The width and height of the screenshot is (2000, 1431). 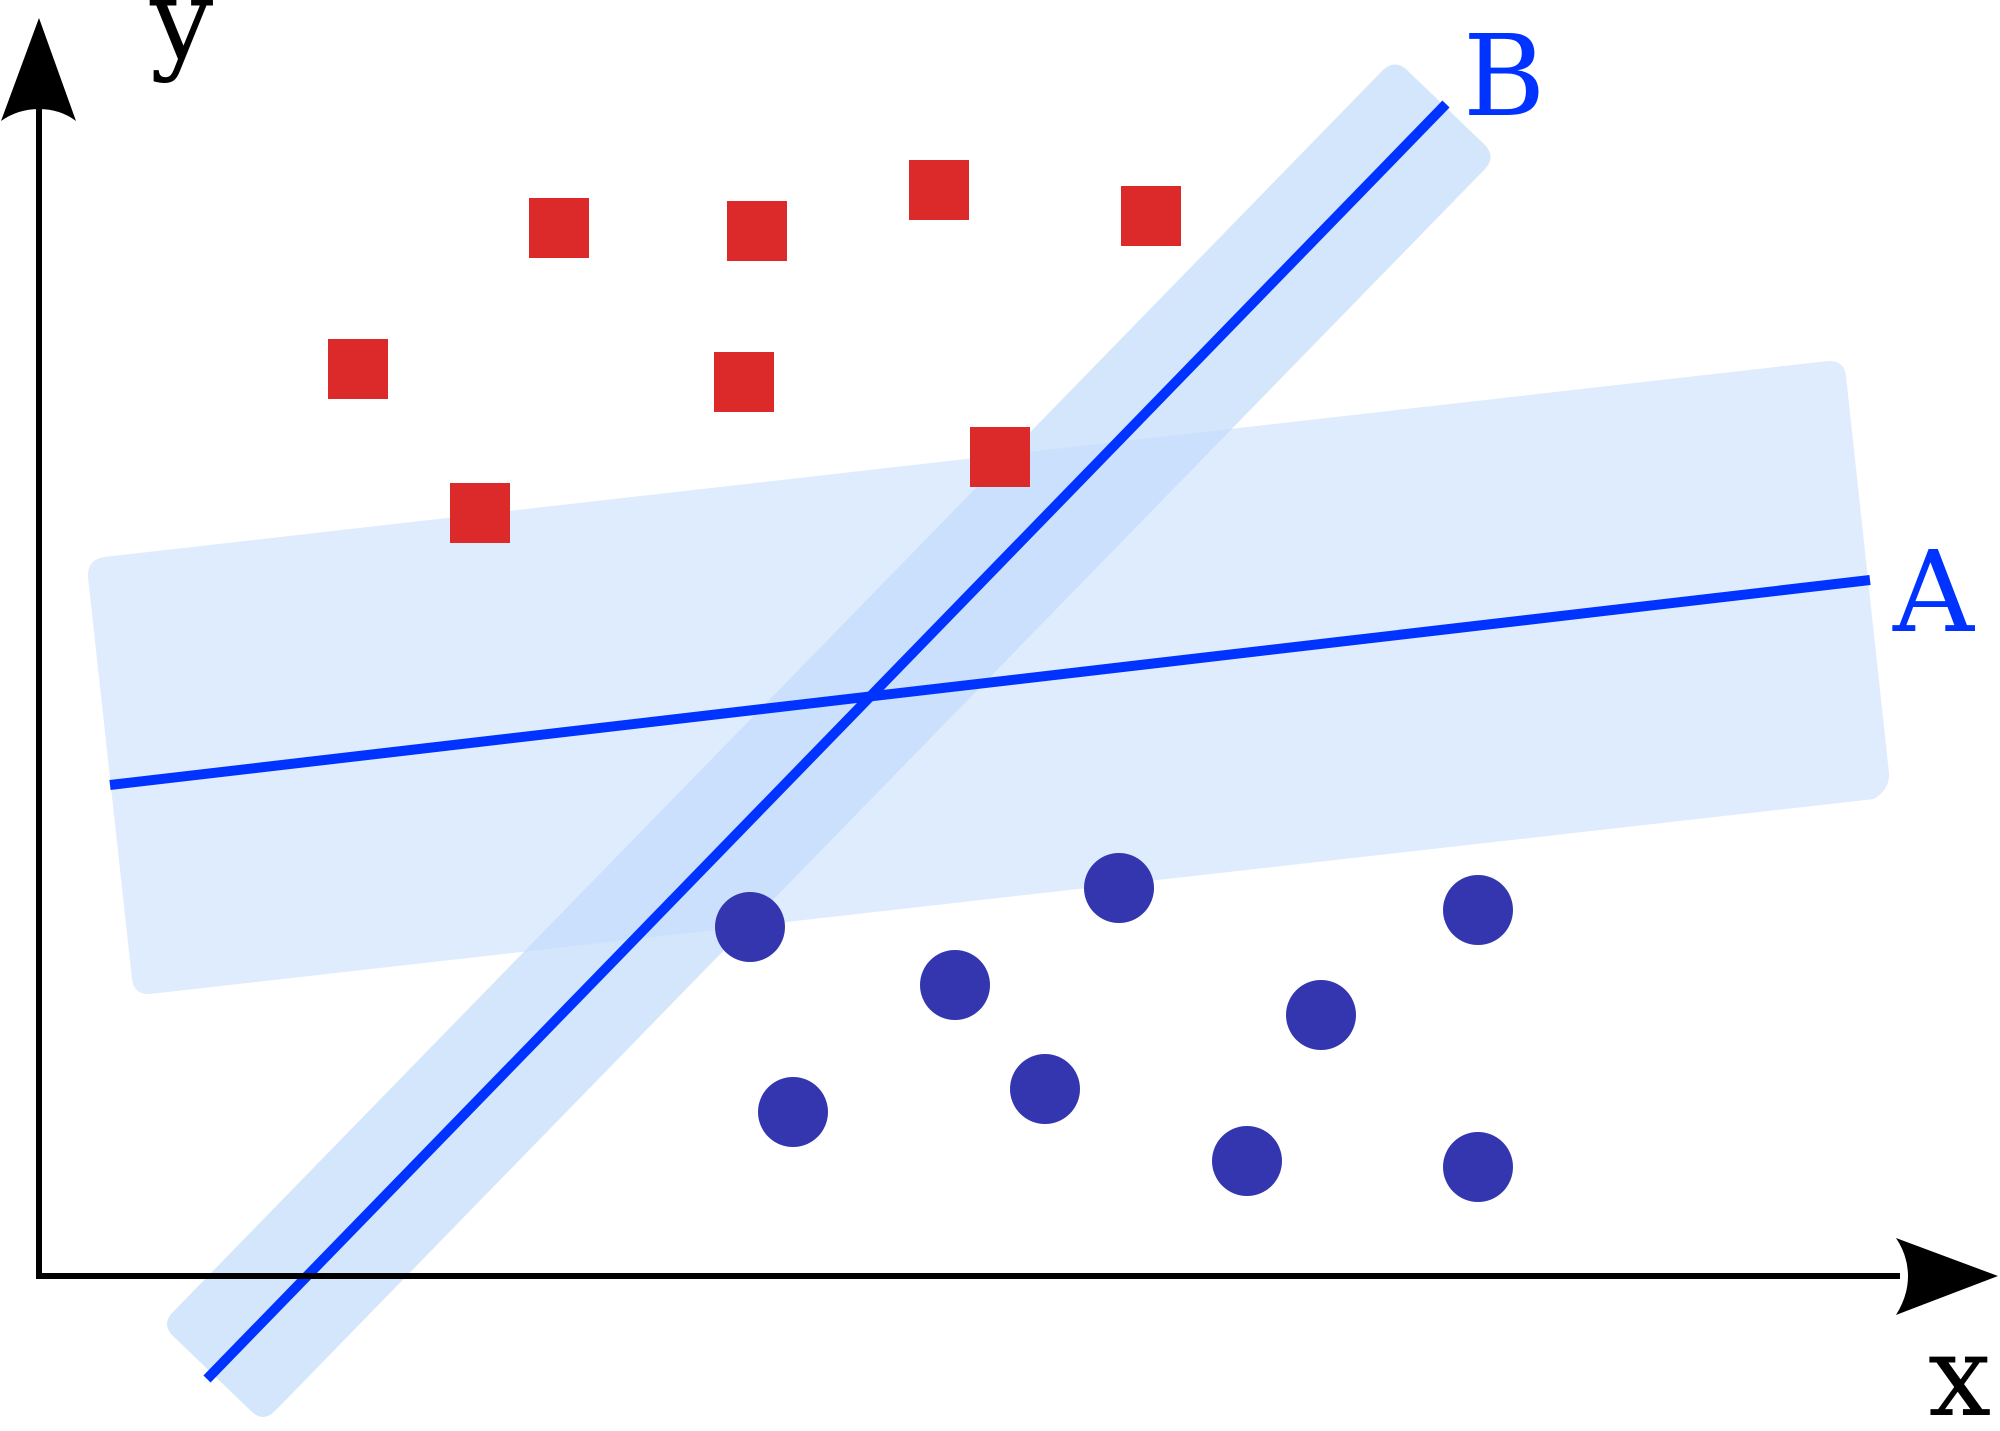 I want to click on separating-line-a, so click(x=990, y=682).